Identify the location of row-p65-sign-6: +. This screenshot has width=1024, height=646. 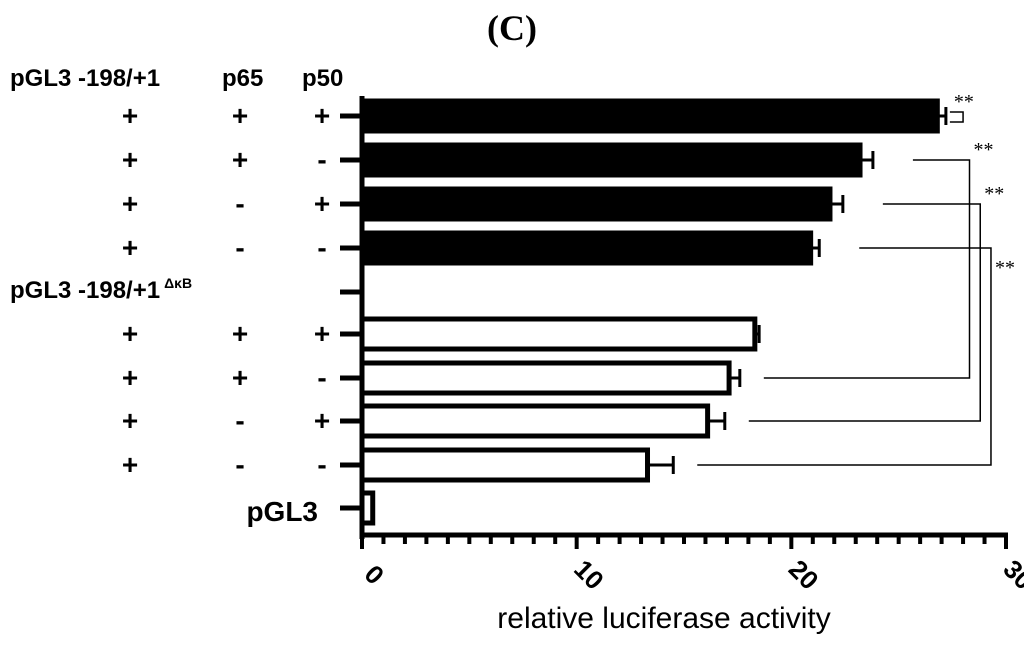
(240, 377).